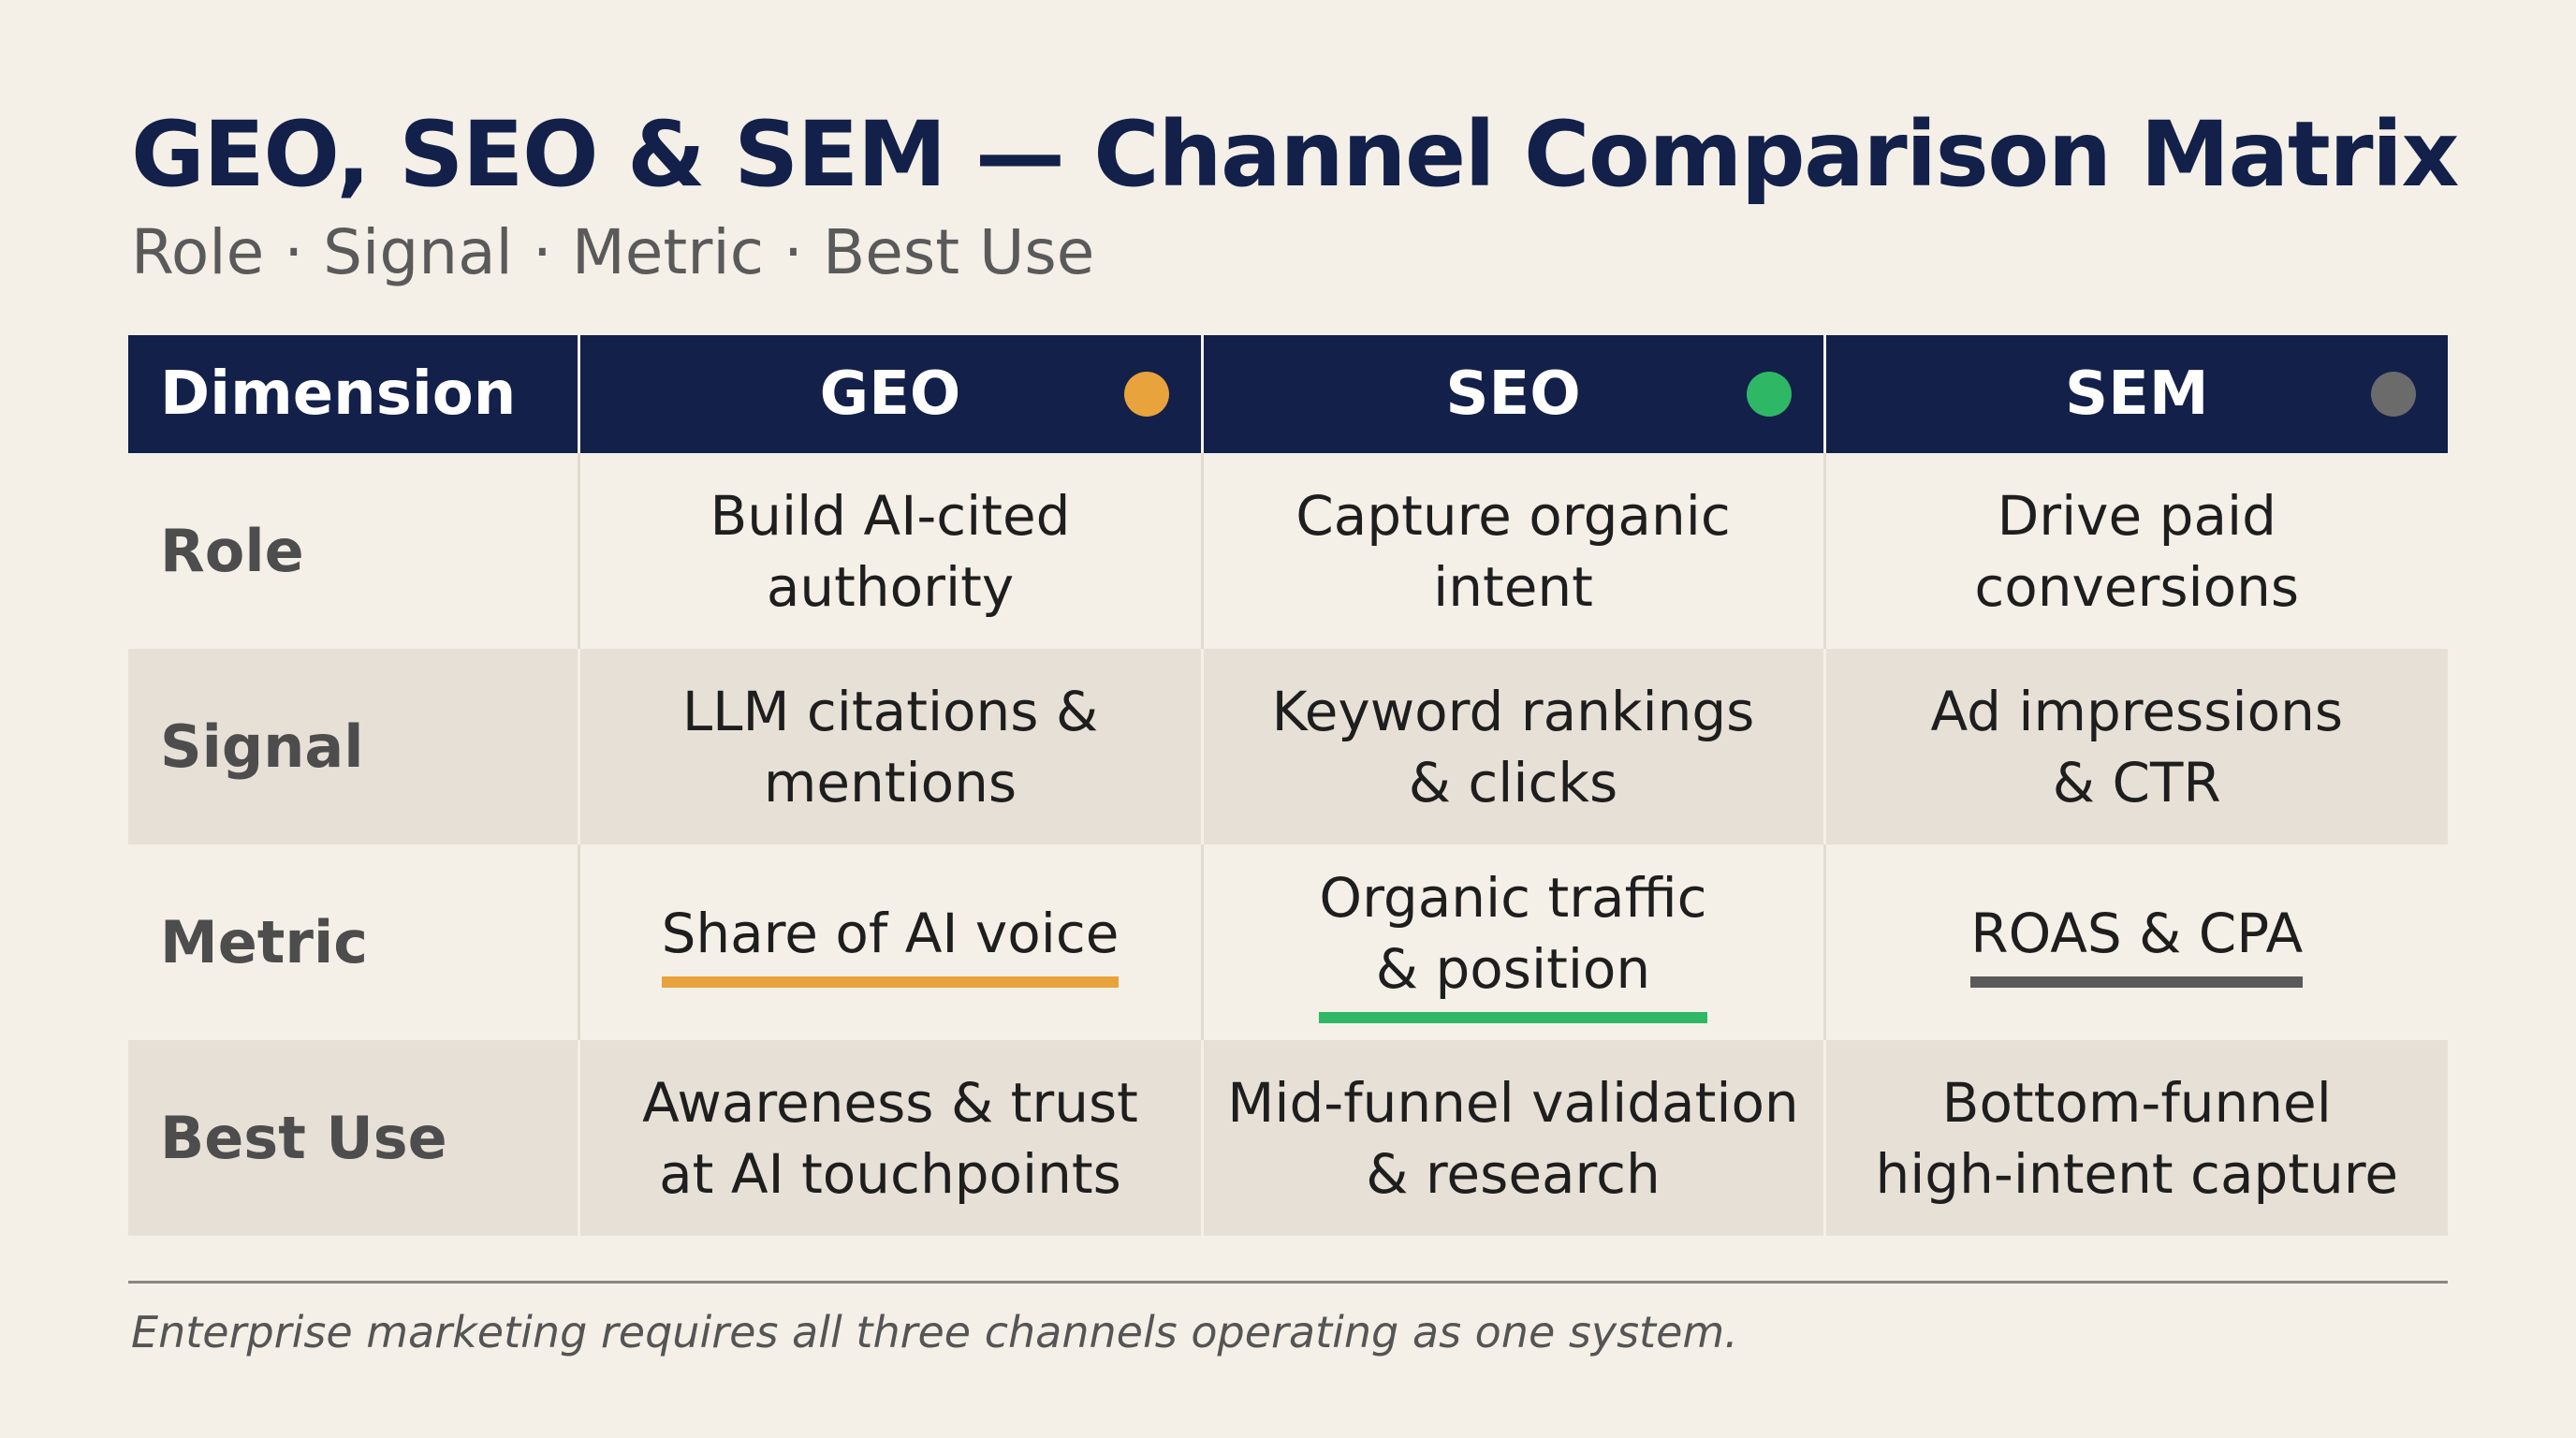 The width and height of the screenshot is (2576, 1438). I want to click on seo-status-dot-icon, so click(1769, 394).